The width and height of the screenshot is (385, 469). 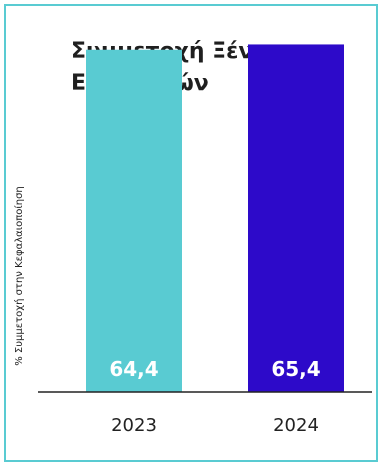 What do you see at coordinates (295, 369) in the screenshot?
I see `bar-value-label-2024: 65,4` at bounding box center [295, 369].